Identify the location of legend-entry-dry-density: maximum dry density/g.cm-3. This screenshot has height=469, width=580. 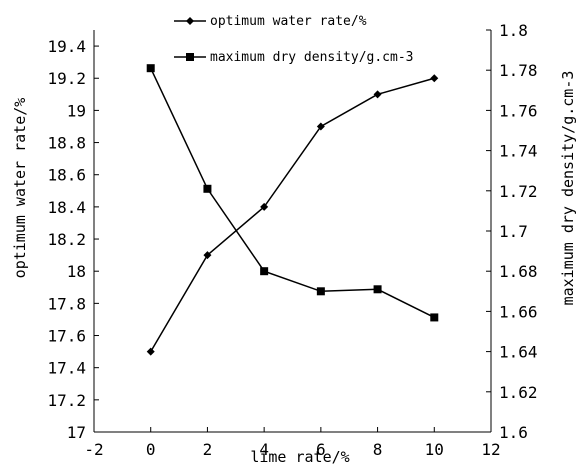
(294, 57).